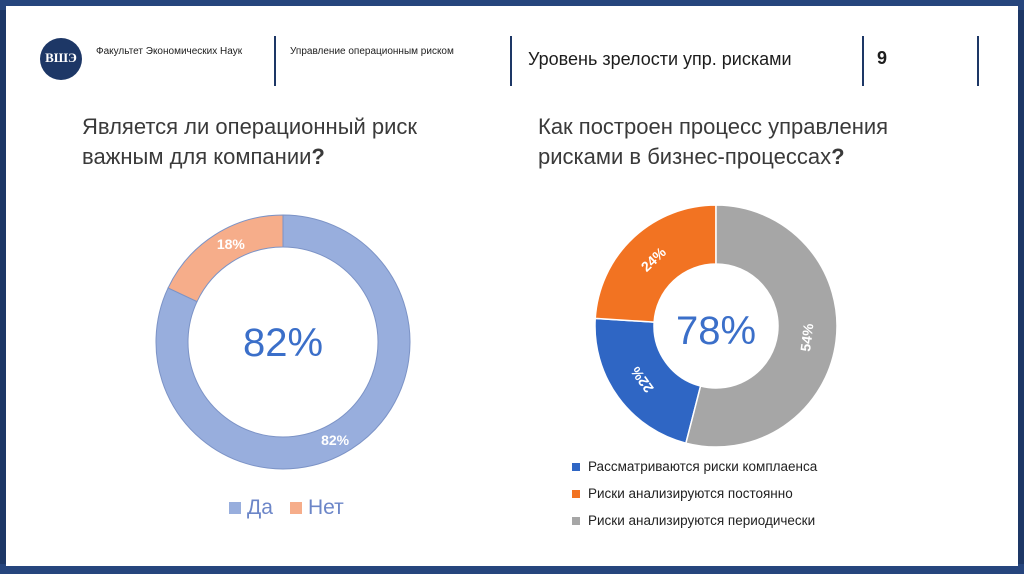 The width and height of the screenshot is (1024, 574). Describe the element at coordinates (882, 58) in the screenshot. I see `page-number: 9` at that location.